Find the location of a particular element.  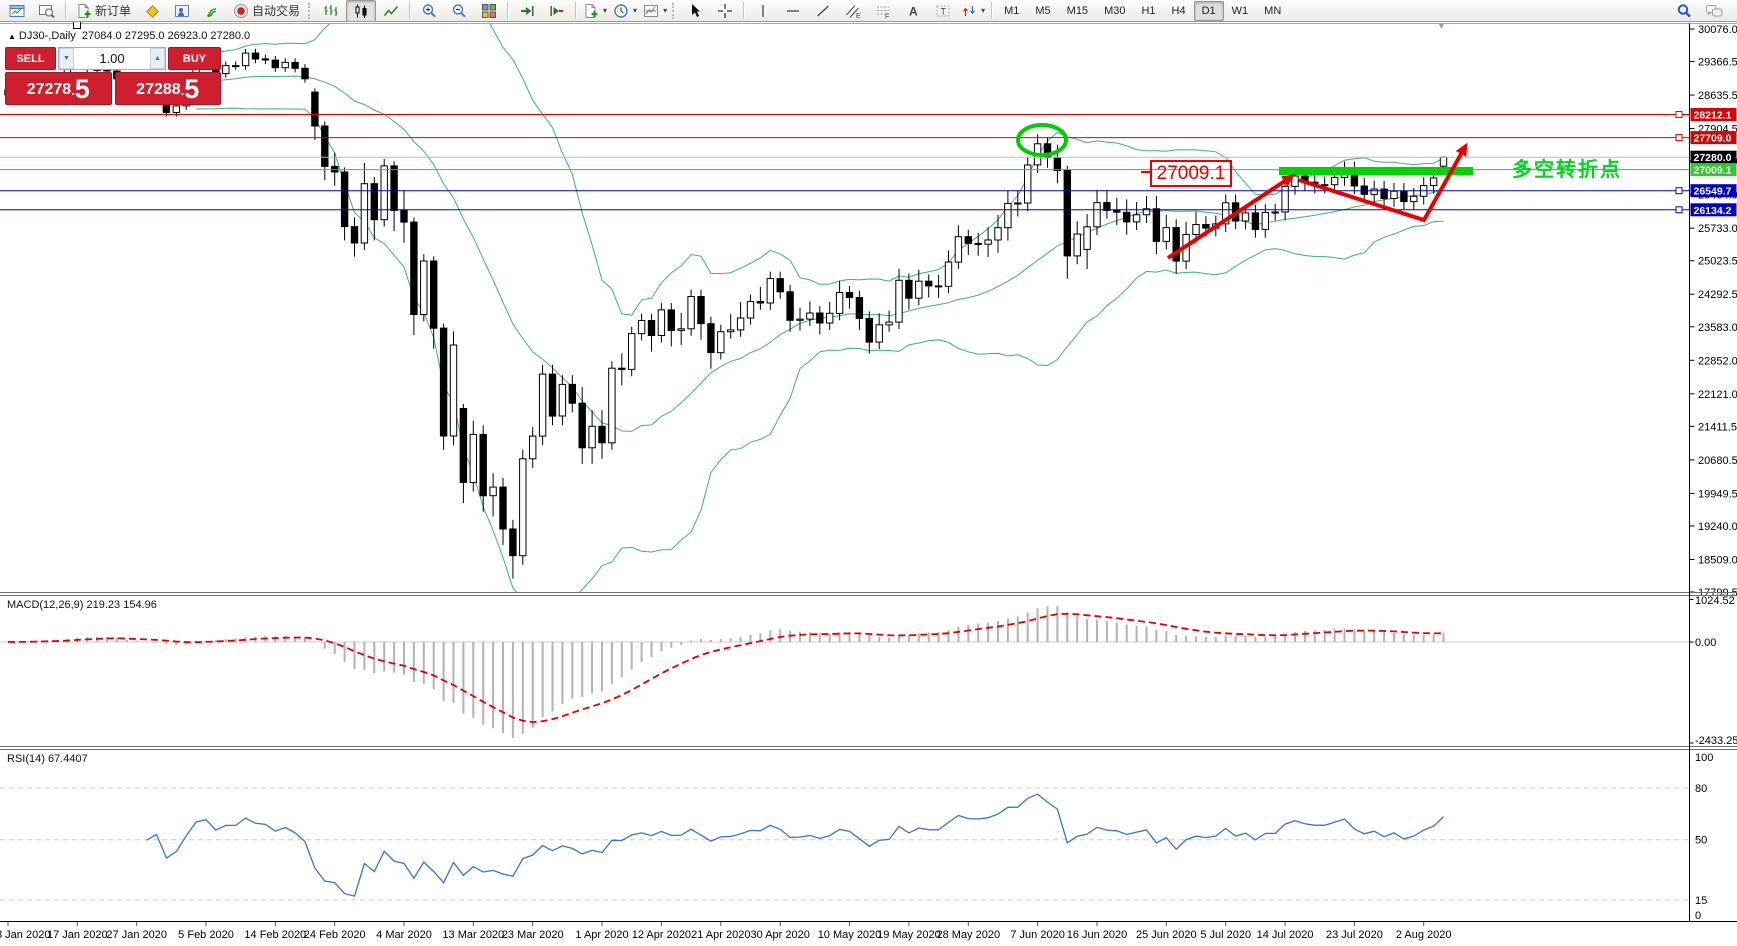

rsi-pane-label: RSI(14) 67.4407 is located at coordinates (47, 759).